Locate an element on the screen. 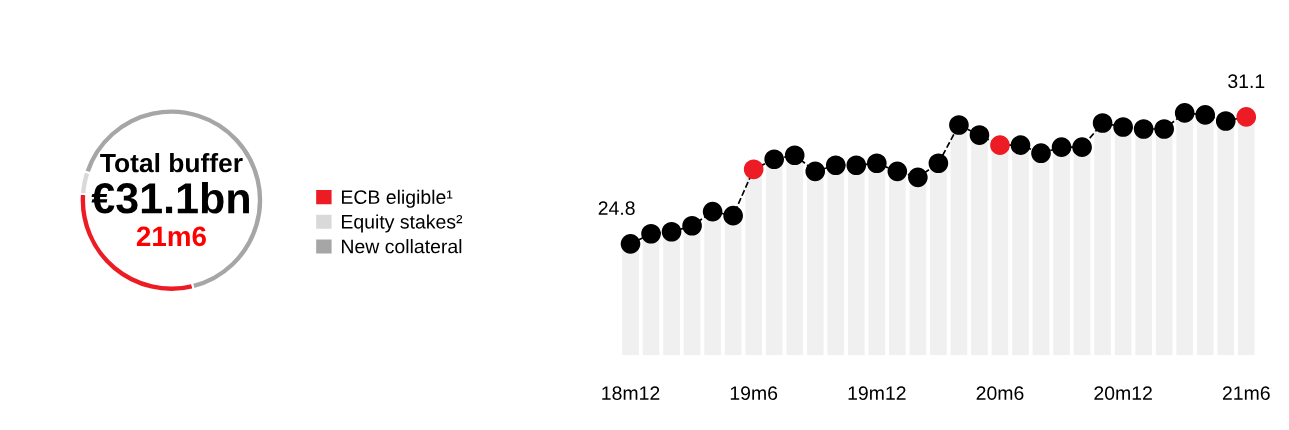 The width and height of the screenshot is (1289, 430). text: Total buffer is located at coordinates (171, 162).